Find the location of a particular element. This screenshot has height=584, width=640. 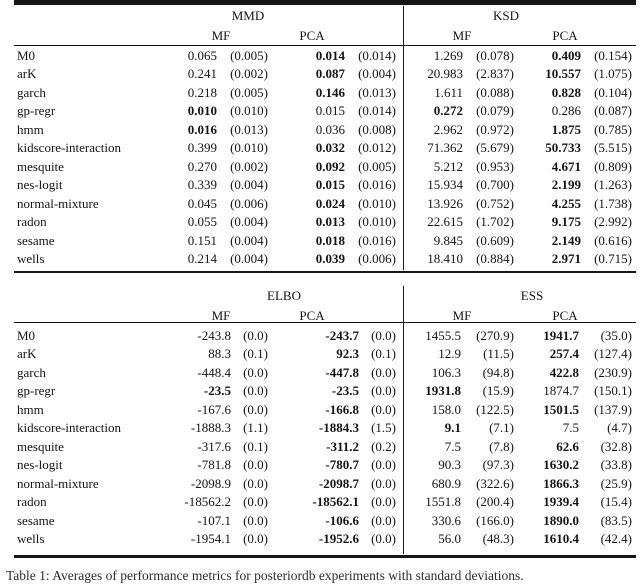

metric-std: (1.738) is located at coordinates (613, 203).